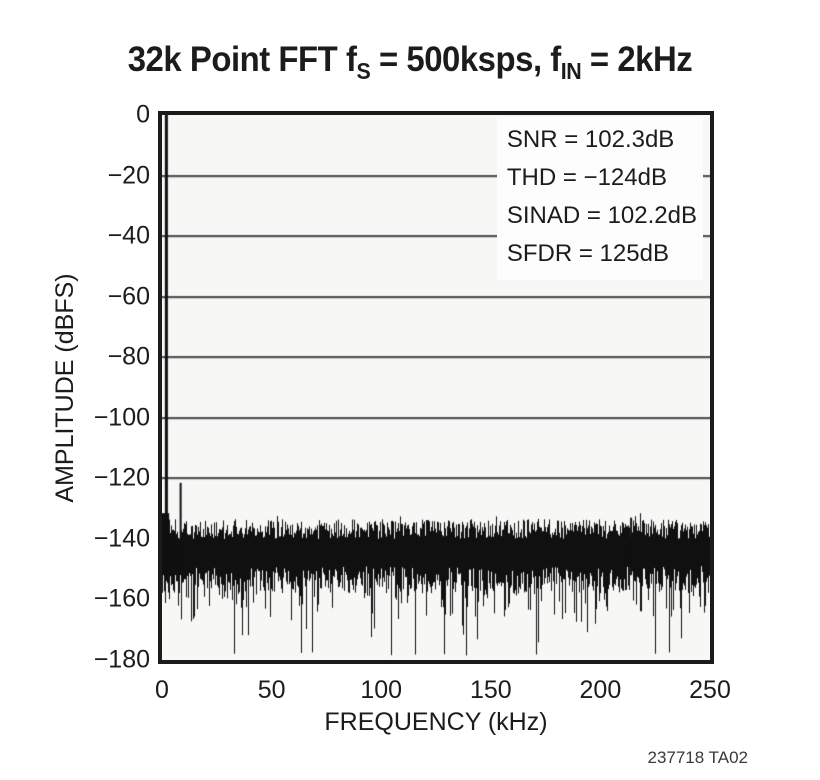 The image size is (820, 780). What do you see at coordinates (121, 477) in the screenshot?
I see `y-tick-label: −120` at bounding box center [121, 477].